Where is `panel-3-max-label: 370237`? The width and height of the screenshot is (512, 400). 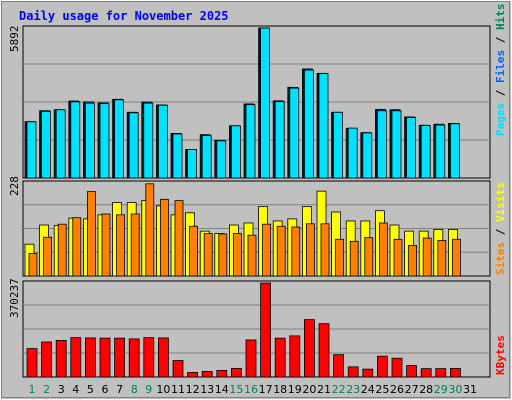 panel-3-max-label: 370237 is located at coordinates (14, 298).